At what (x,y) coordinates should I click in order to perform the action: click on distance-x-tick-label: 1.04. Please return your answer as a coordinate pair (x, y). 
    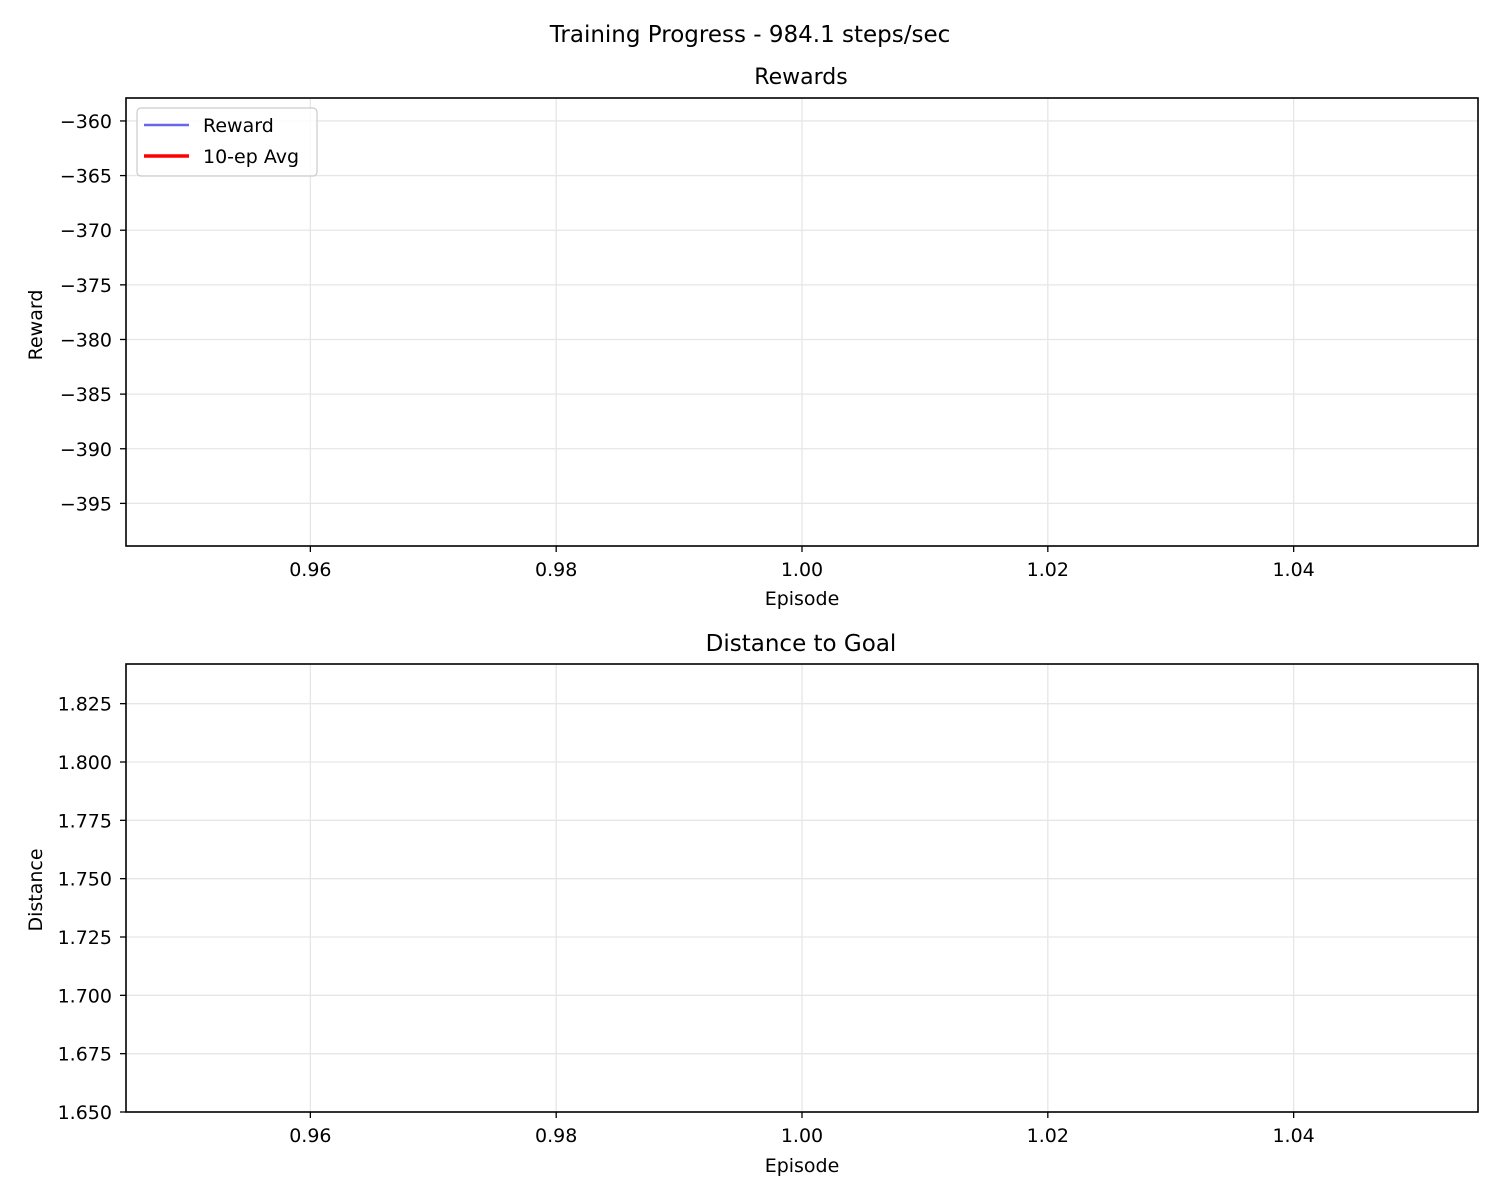
    Looking at the image, I should click on (1293, 1136).